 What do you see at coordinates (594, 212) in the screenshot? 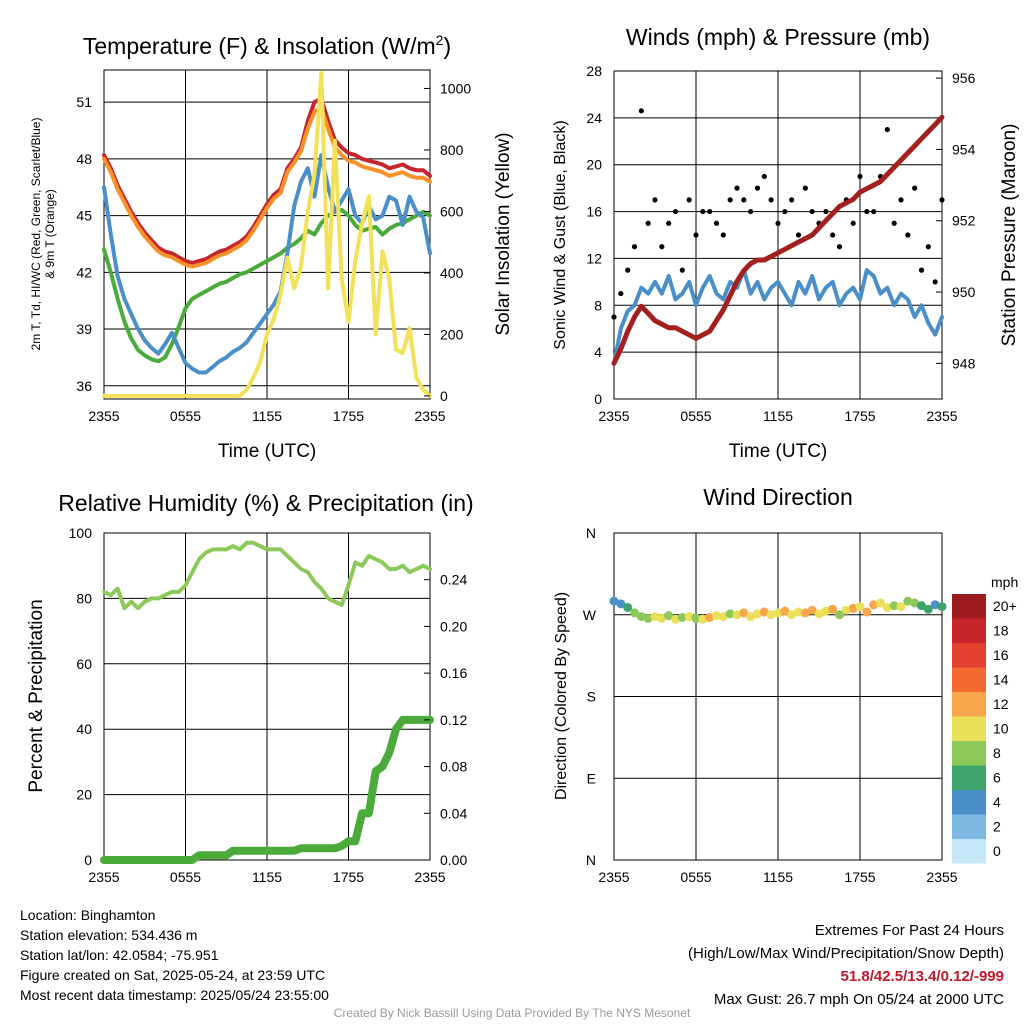
I see `y-tick-label-left: 16` at bounding box center [594, 212].